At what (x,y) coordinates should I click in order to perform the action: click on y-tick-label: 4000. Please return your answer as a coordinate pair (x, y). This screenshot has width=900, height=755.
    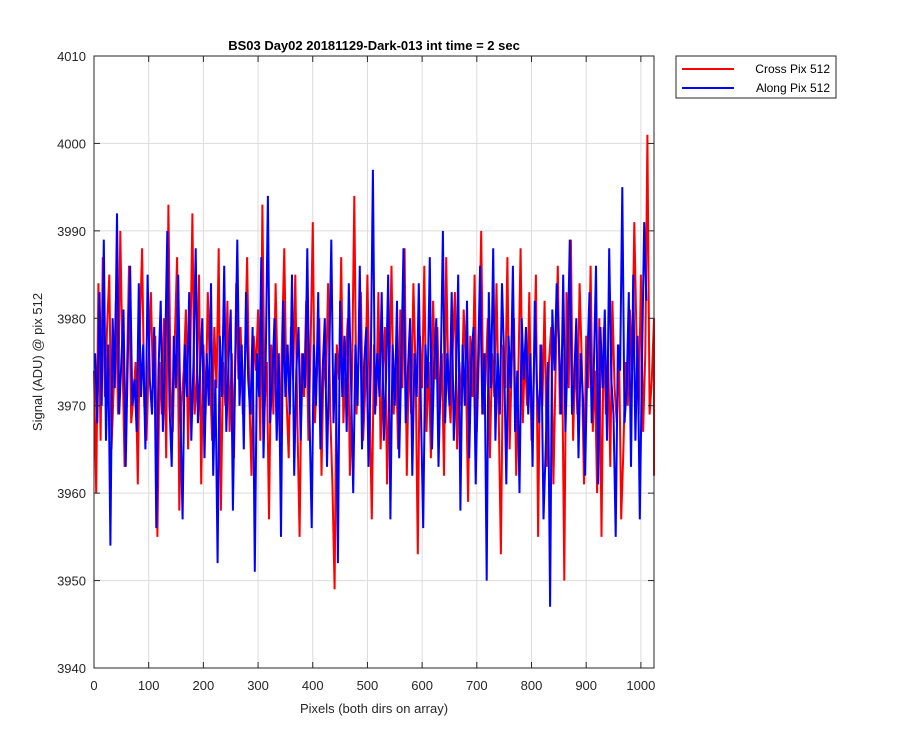
    Looking at the image, I should click on (71, 143).